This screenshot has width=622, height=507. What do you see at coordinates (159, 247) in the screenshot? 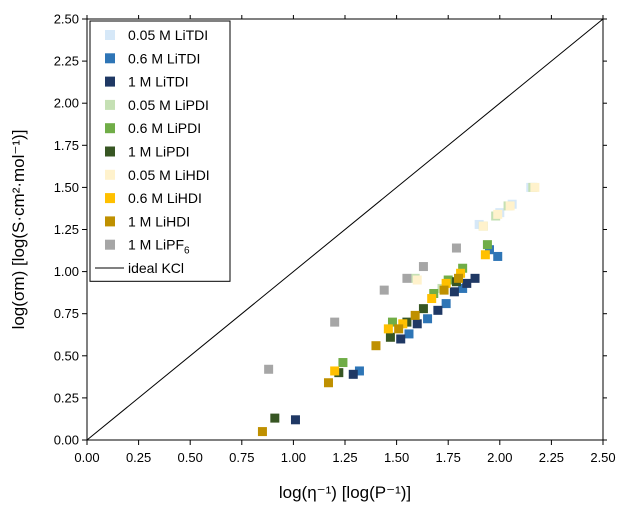
I see `legend-label-9: 1 M LiPF6` at bounding box center [159, 247].